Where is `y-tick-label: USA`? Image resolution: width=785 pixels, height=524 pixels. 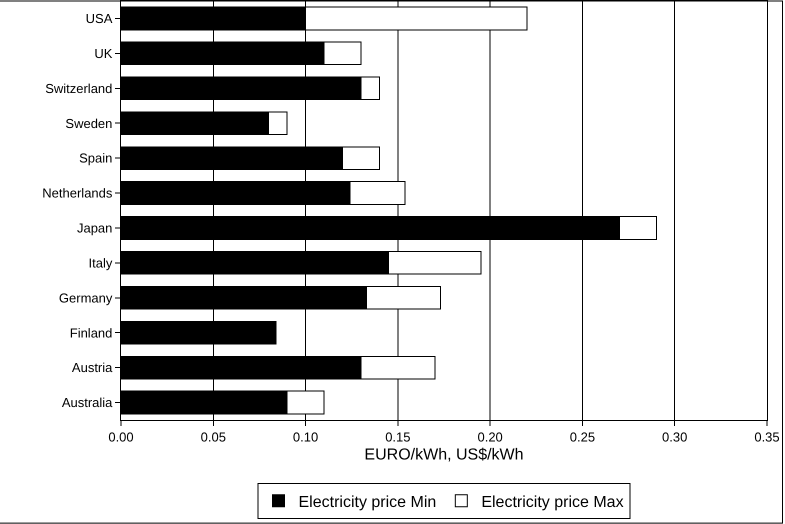
y-tick-label: USA is located at coordinates (99, 18).